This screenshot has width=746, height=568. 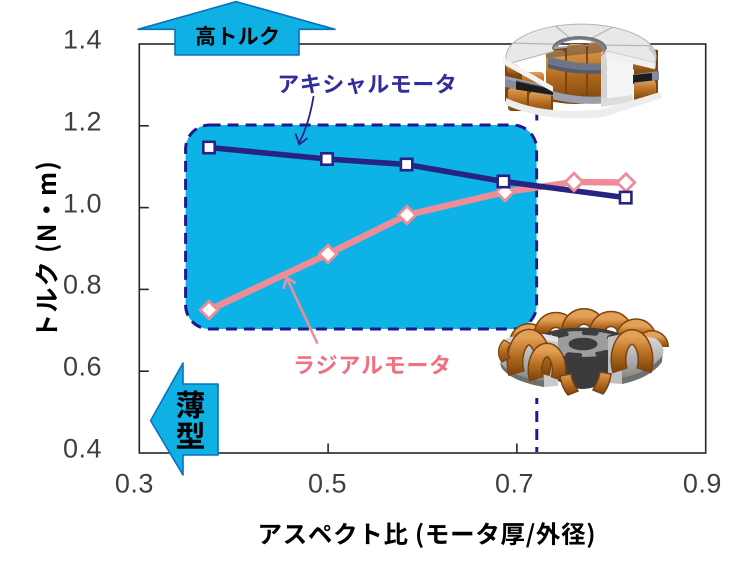 What do you see at coordinates (82, 122) in the screenshot?
I see `svg-text: 1.2` at bounding box center [82, 122].